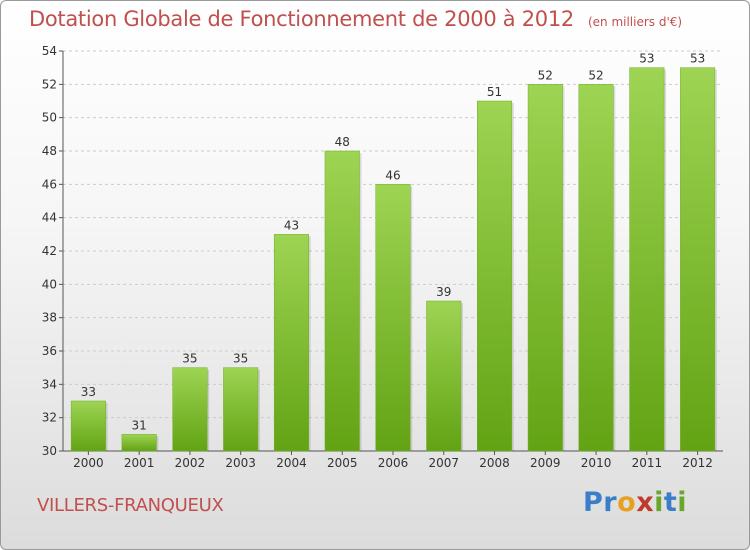  Describe the element at coordinates (49, 451) in the screenshot. I see `y-tick-label: 30` at that location.